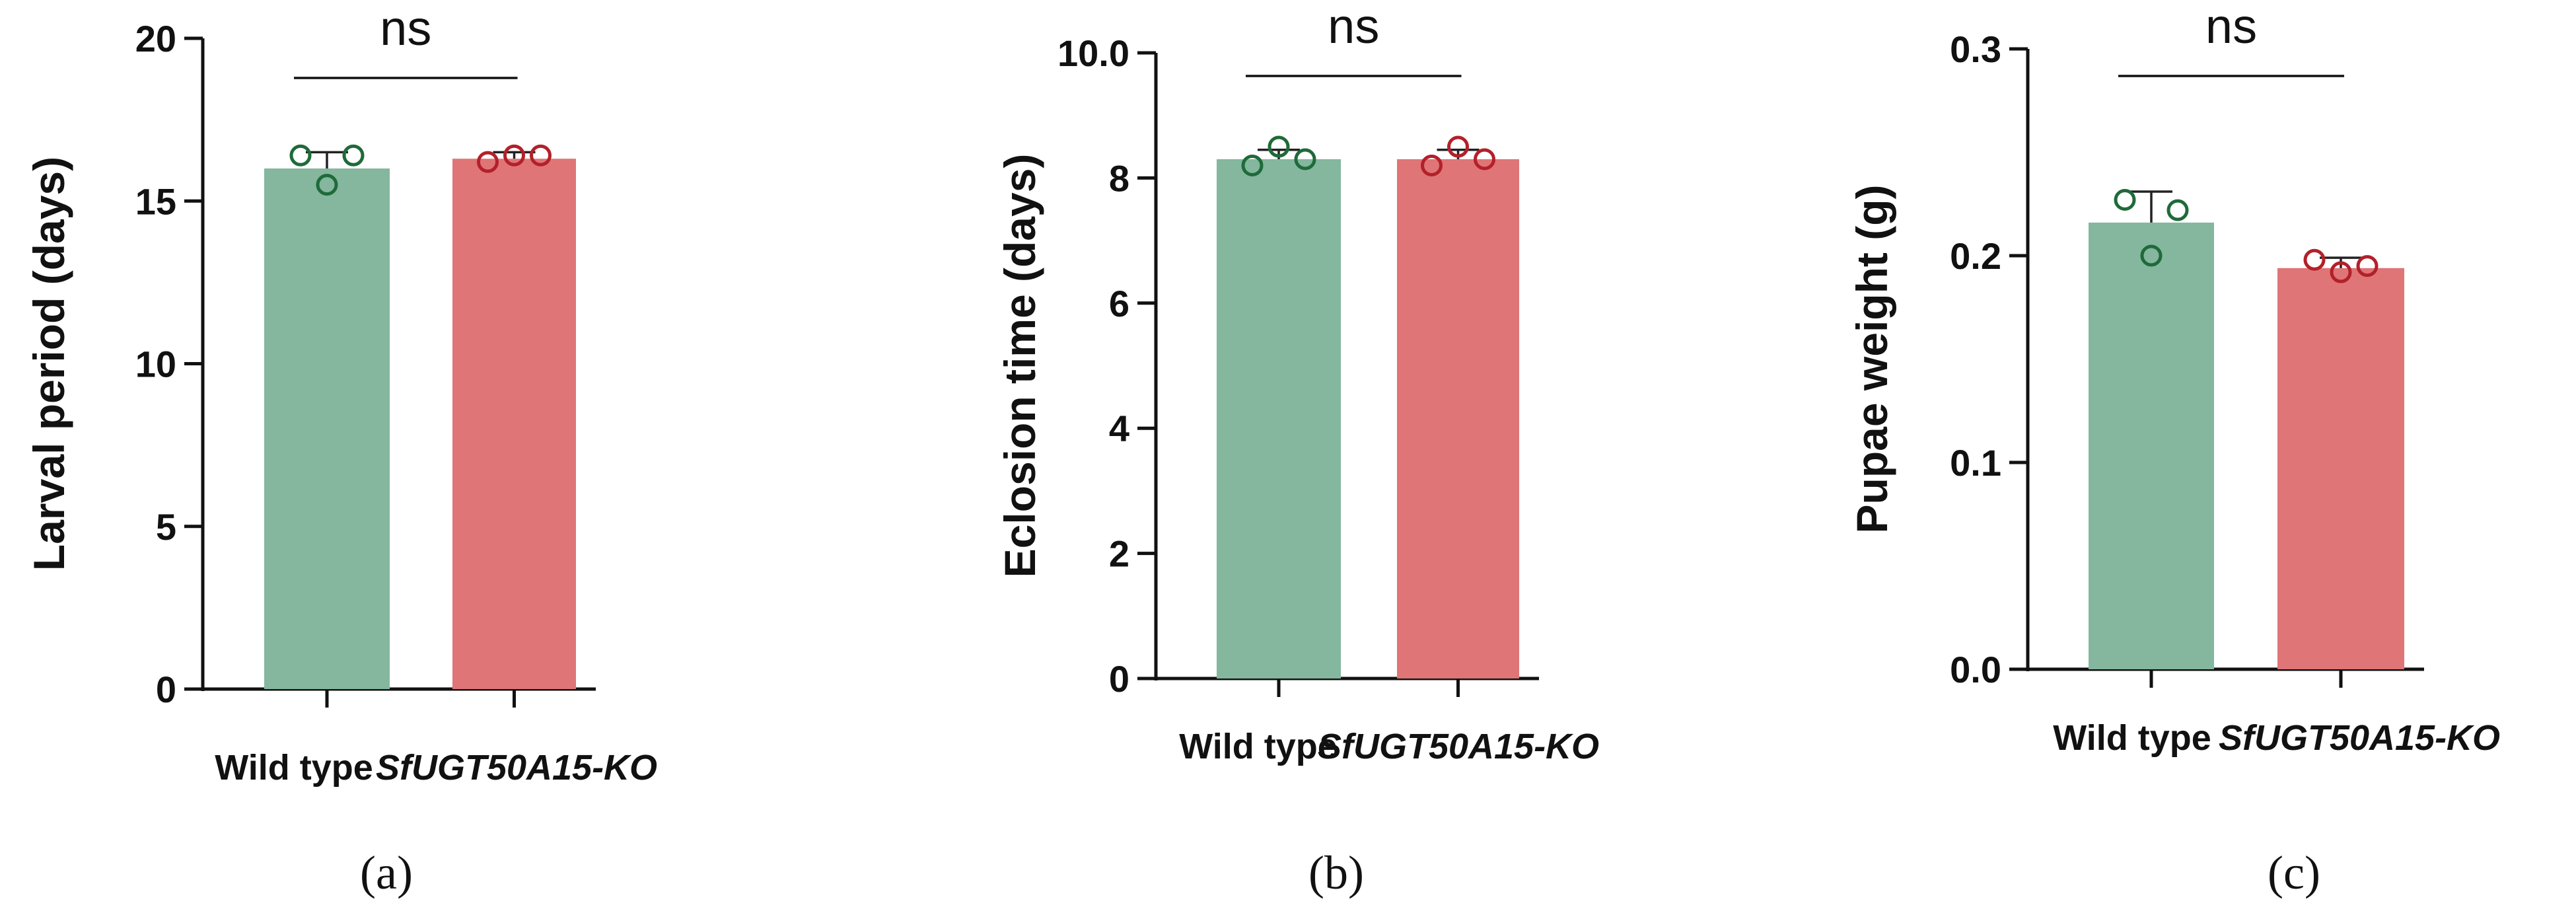 This screenshot has height=917, width=2576. I want to click on y-tick-label: 0.1, so click(1976, 463).